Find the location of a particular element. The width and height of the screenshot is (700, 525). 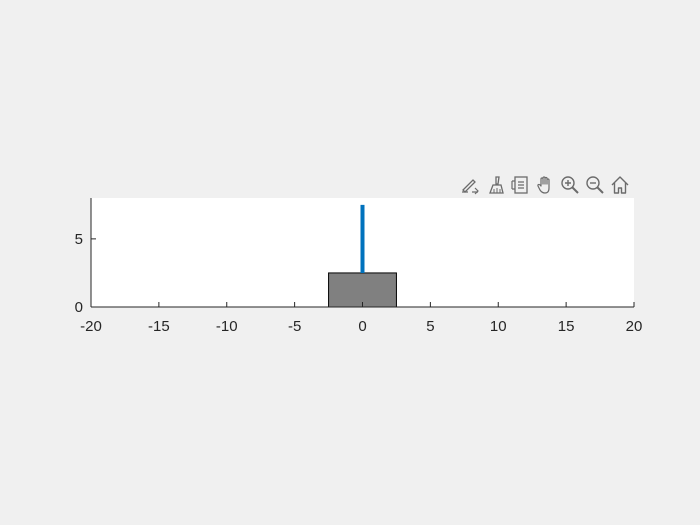

x-tick-label: 0 is located at coordinates (362, 326).